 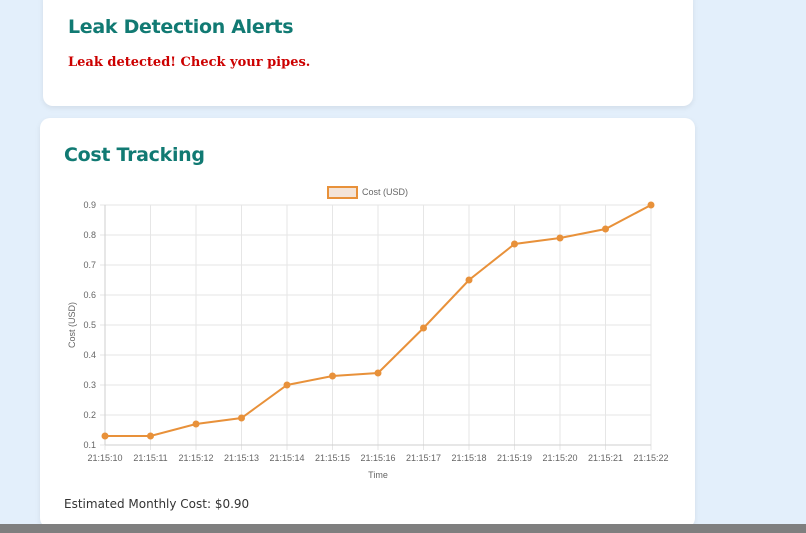 I want to click on y-tick-label: 0.3, so click(x=89, y=385).